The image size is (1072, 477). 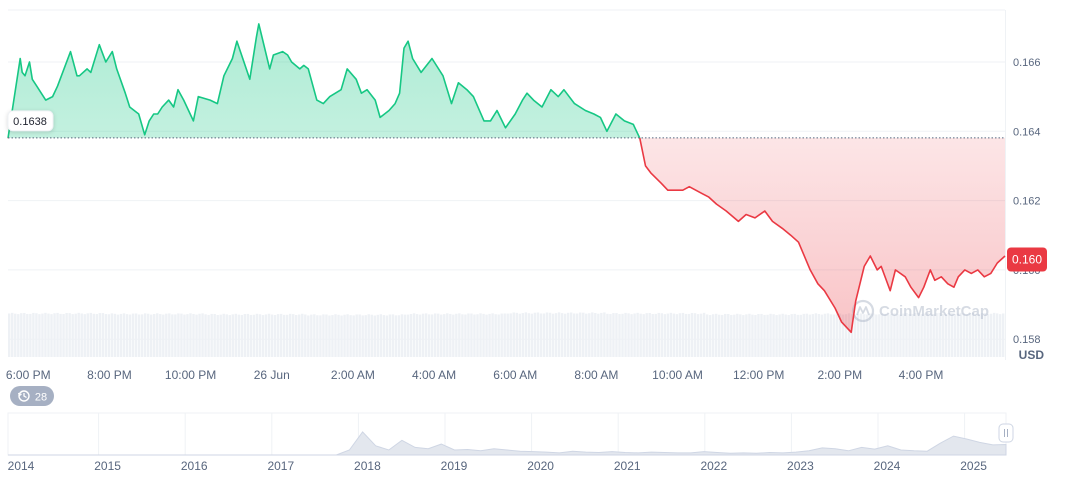 I want to click on y-axis: 0.158 0.160 0.162 0.164 0.166, so click(x=1027, y=201).